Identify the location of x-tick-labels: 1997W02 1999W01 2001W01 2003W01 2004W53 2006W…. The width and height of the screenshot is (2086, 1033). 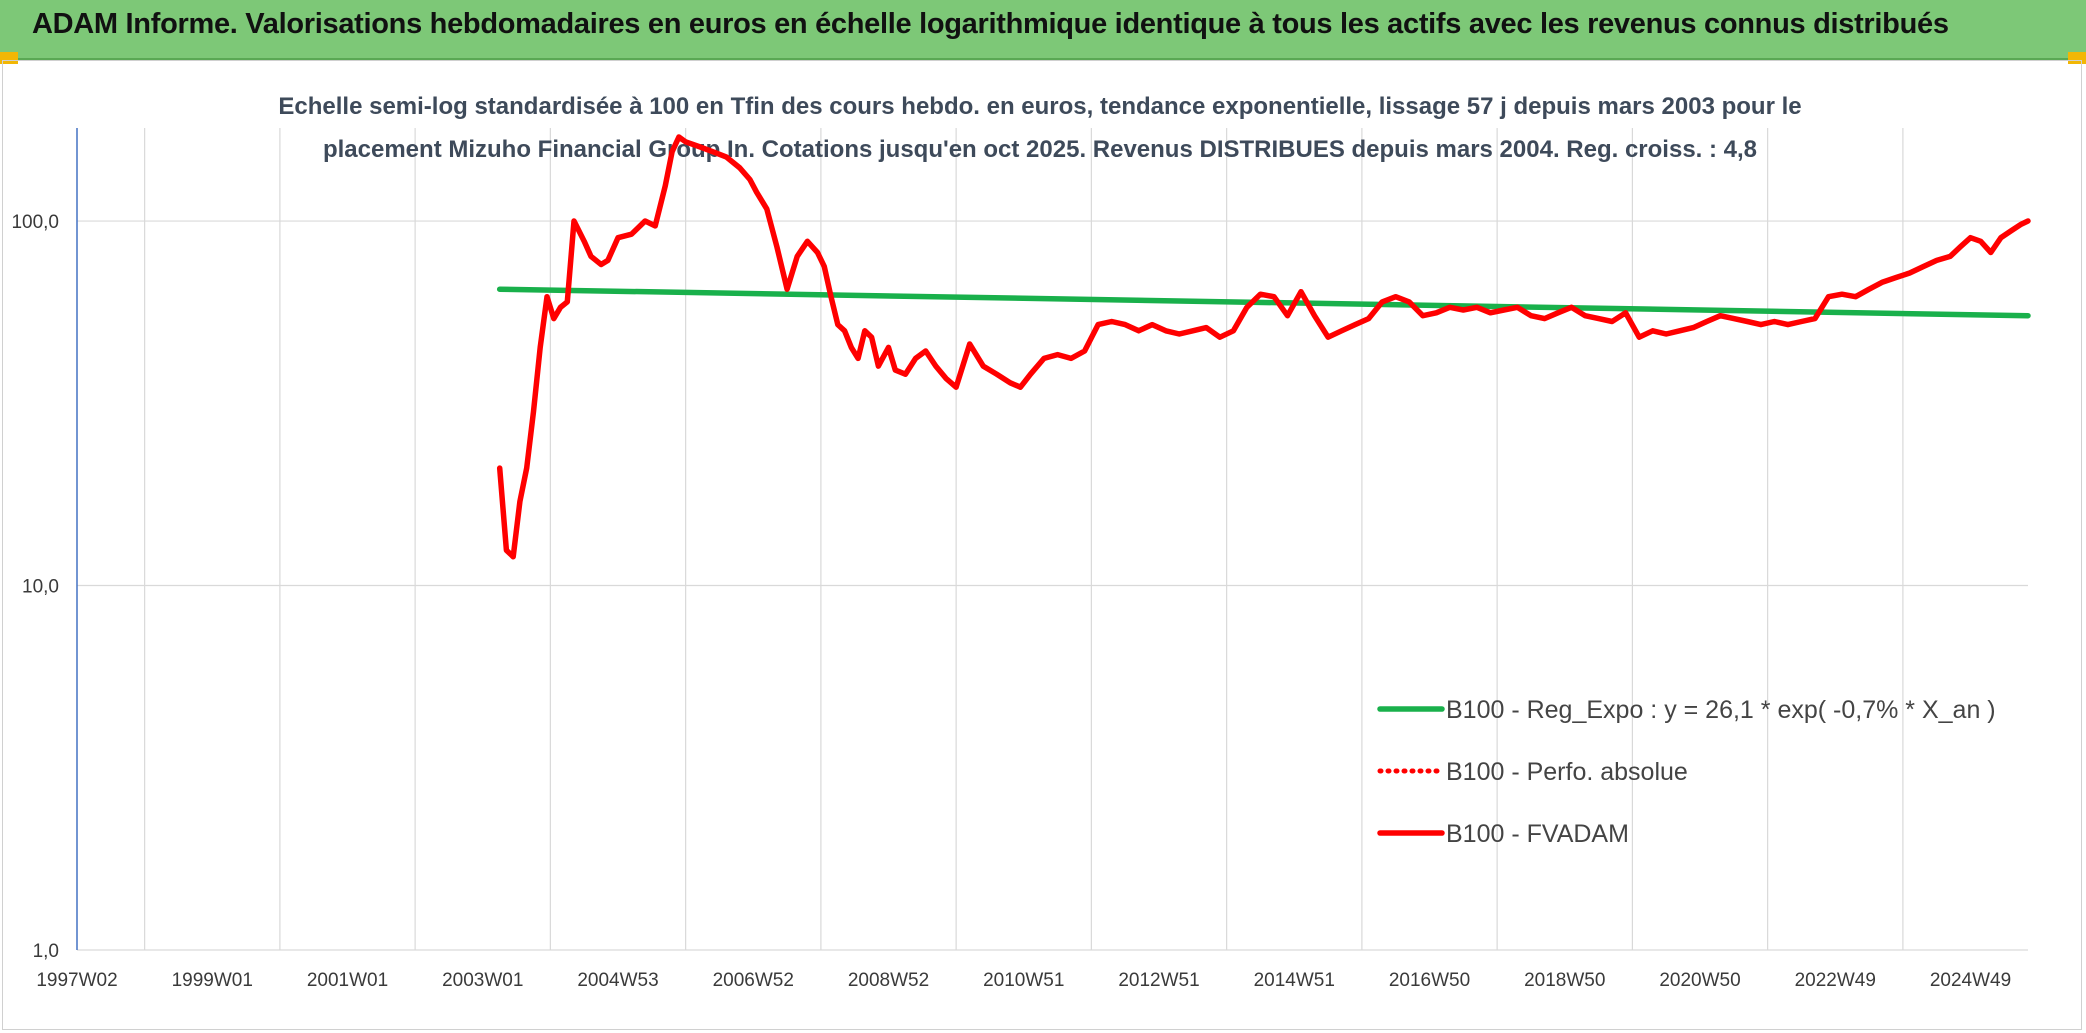
(1023, 980).